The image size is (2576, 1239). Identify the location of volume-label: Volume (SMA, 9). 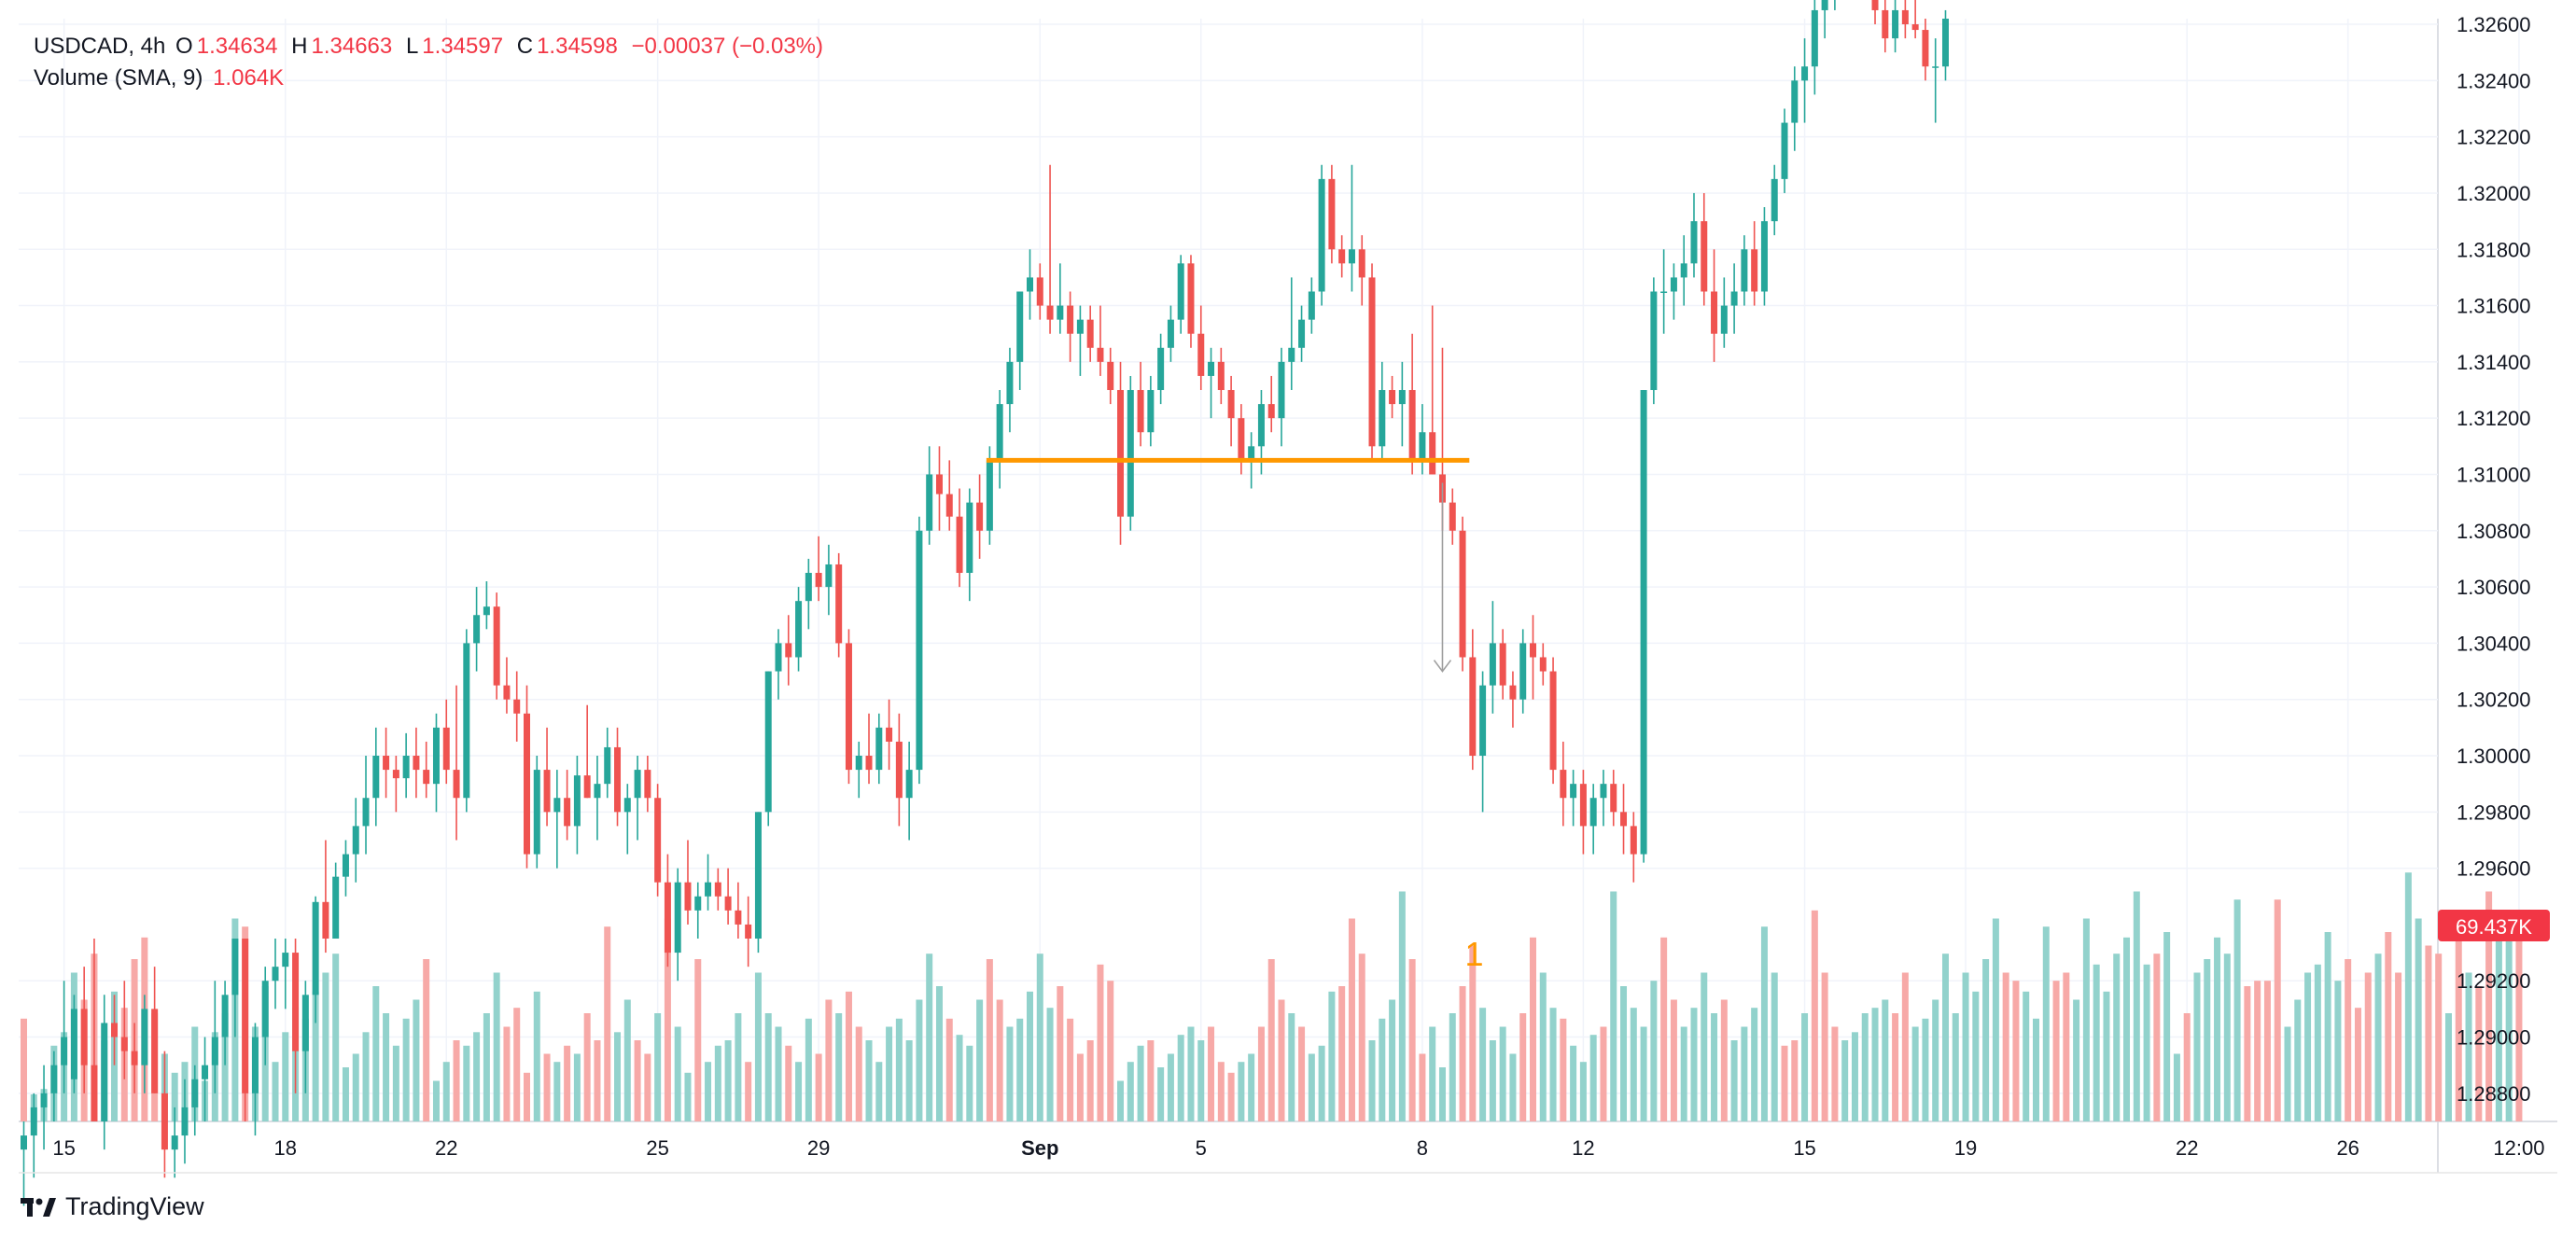
(118, 78).